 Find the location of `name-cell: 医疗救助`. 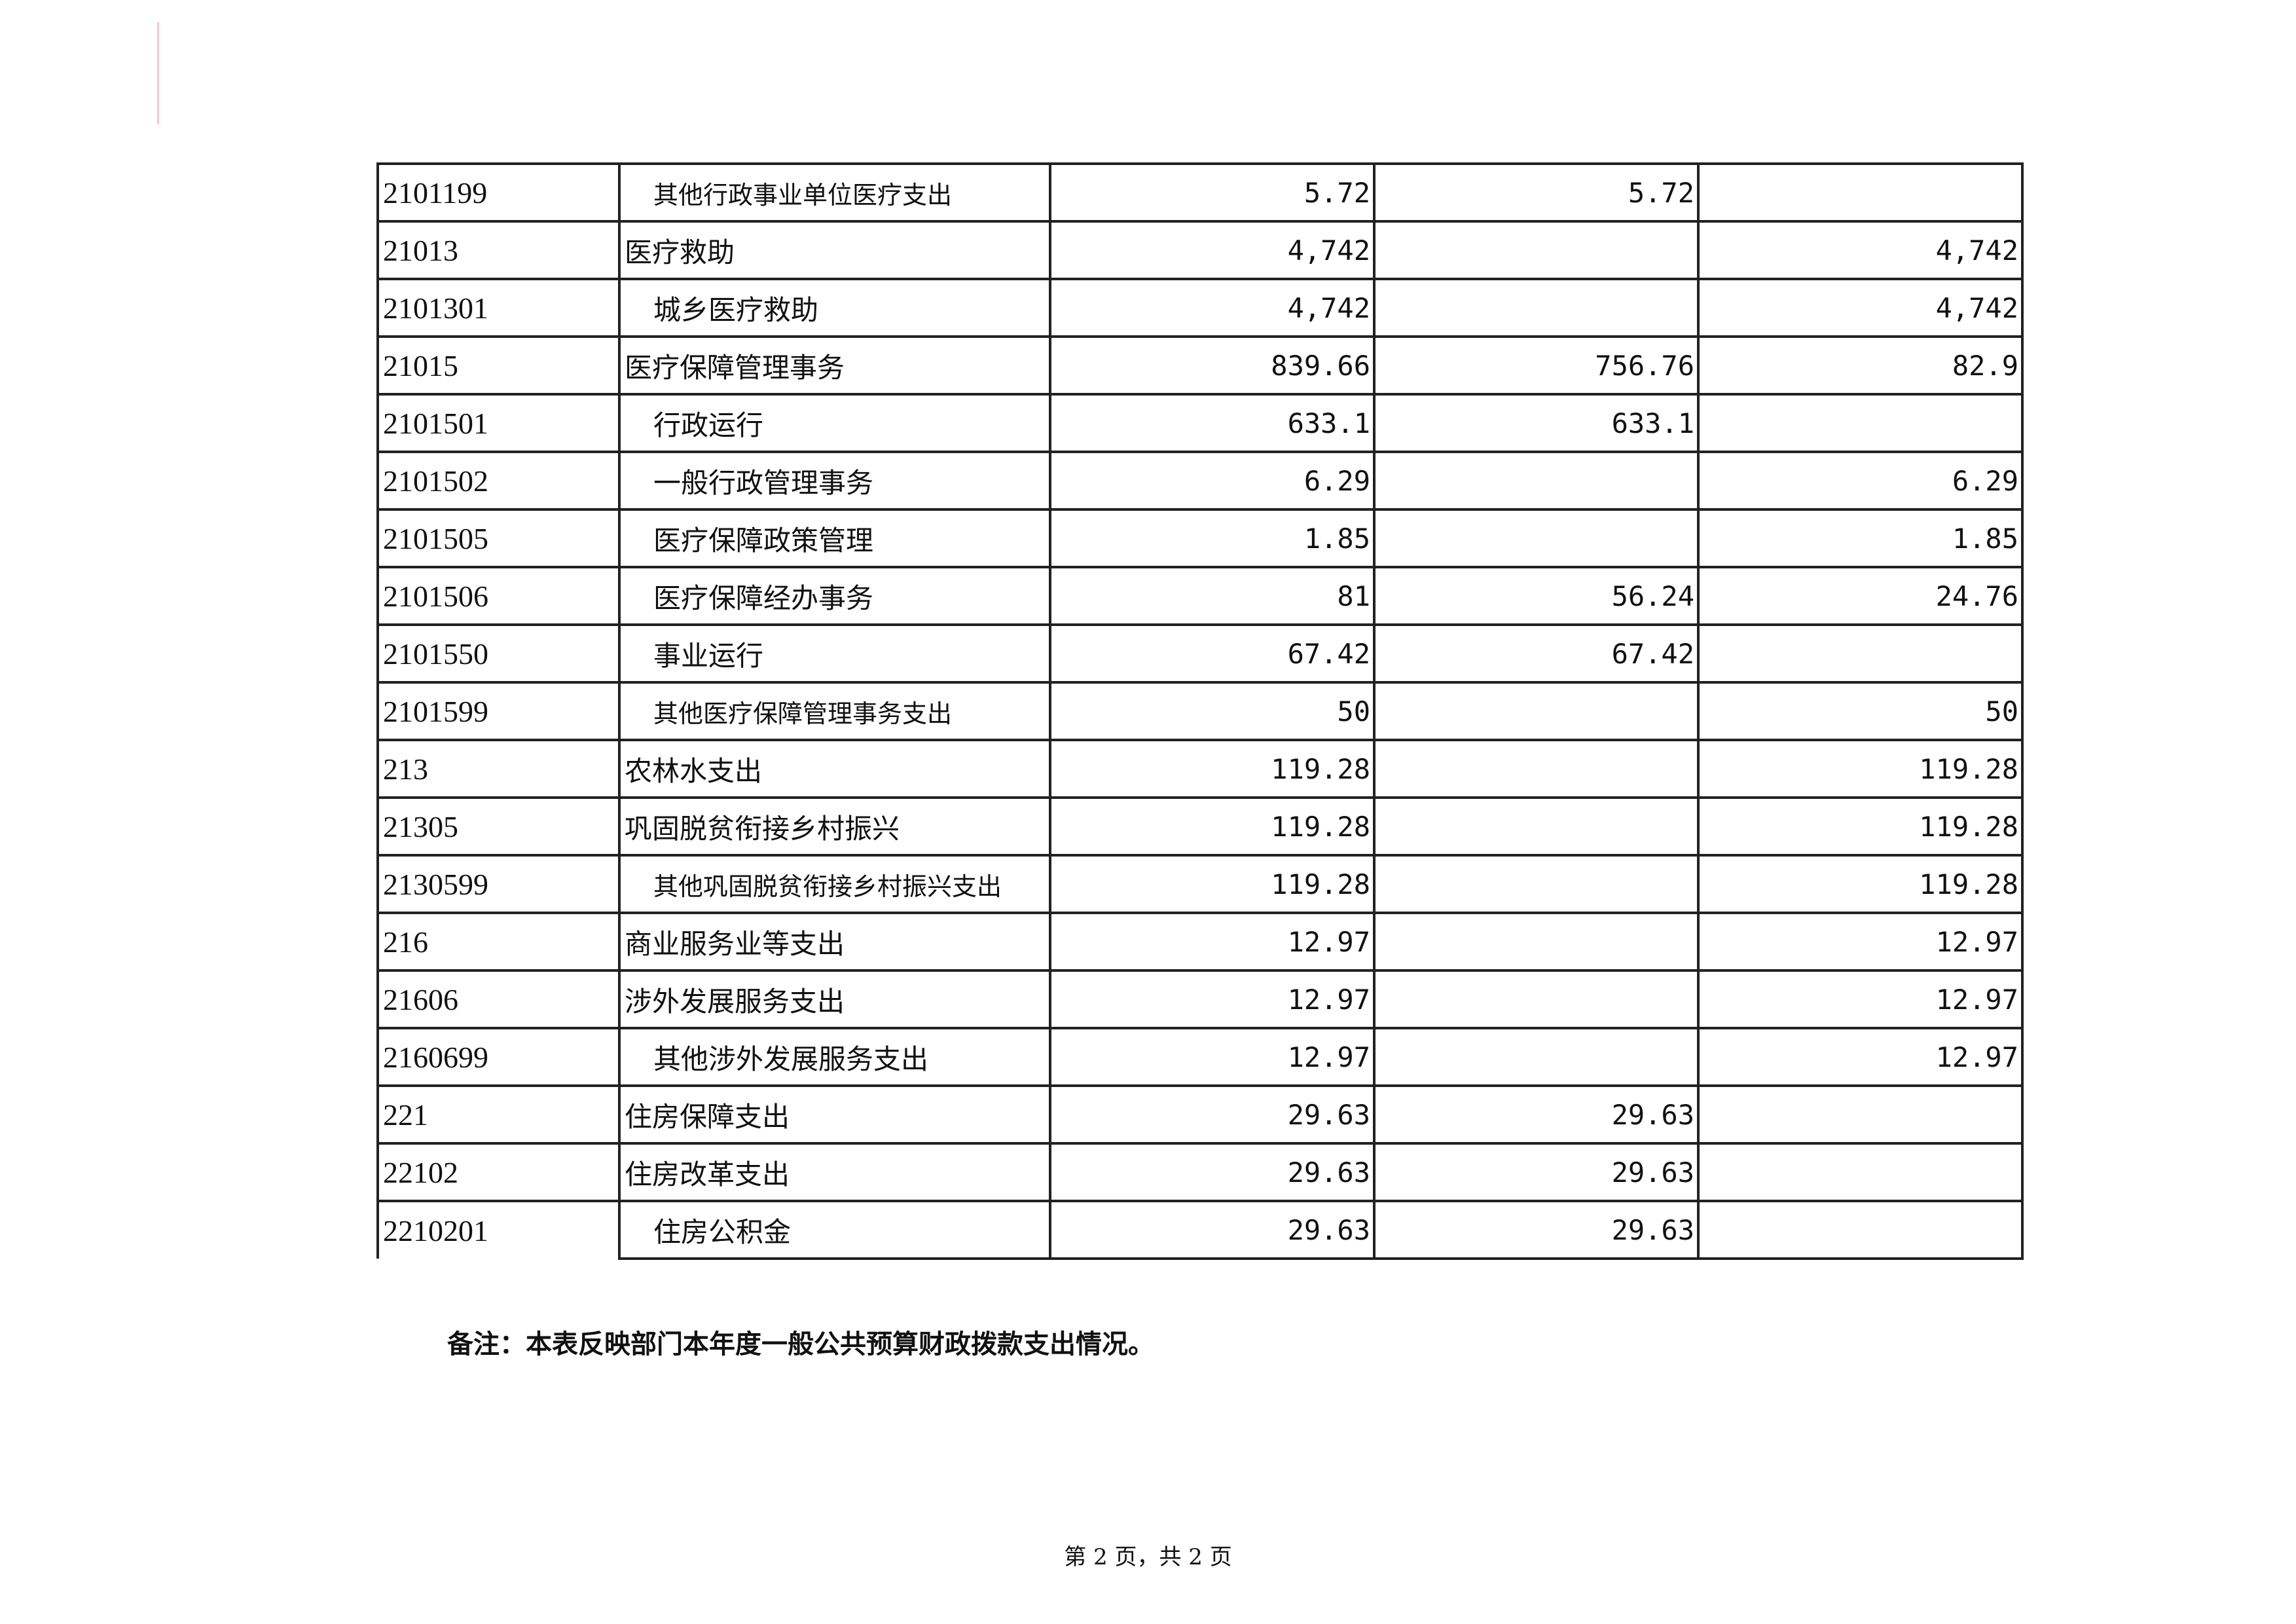

name-cell: 医疗救助 is located at coordinates (834, 250).